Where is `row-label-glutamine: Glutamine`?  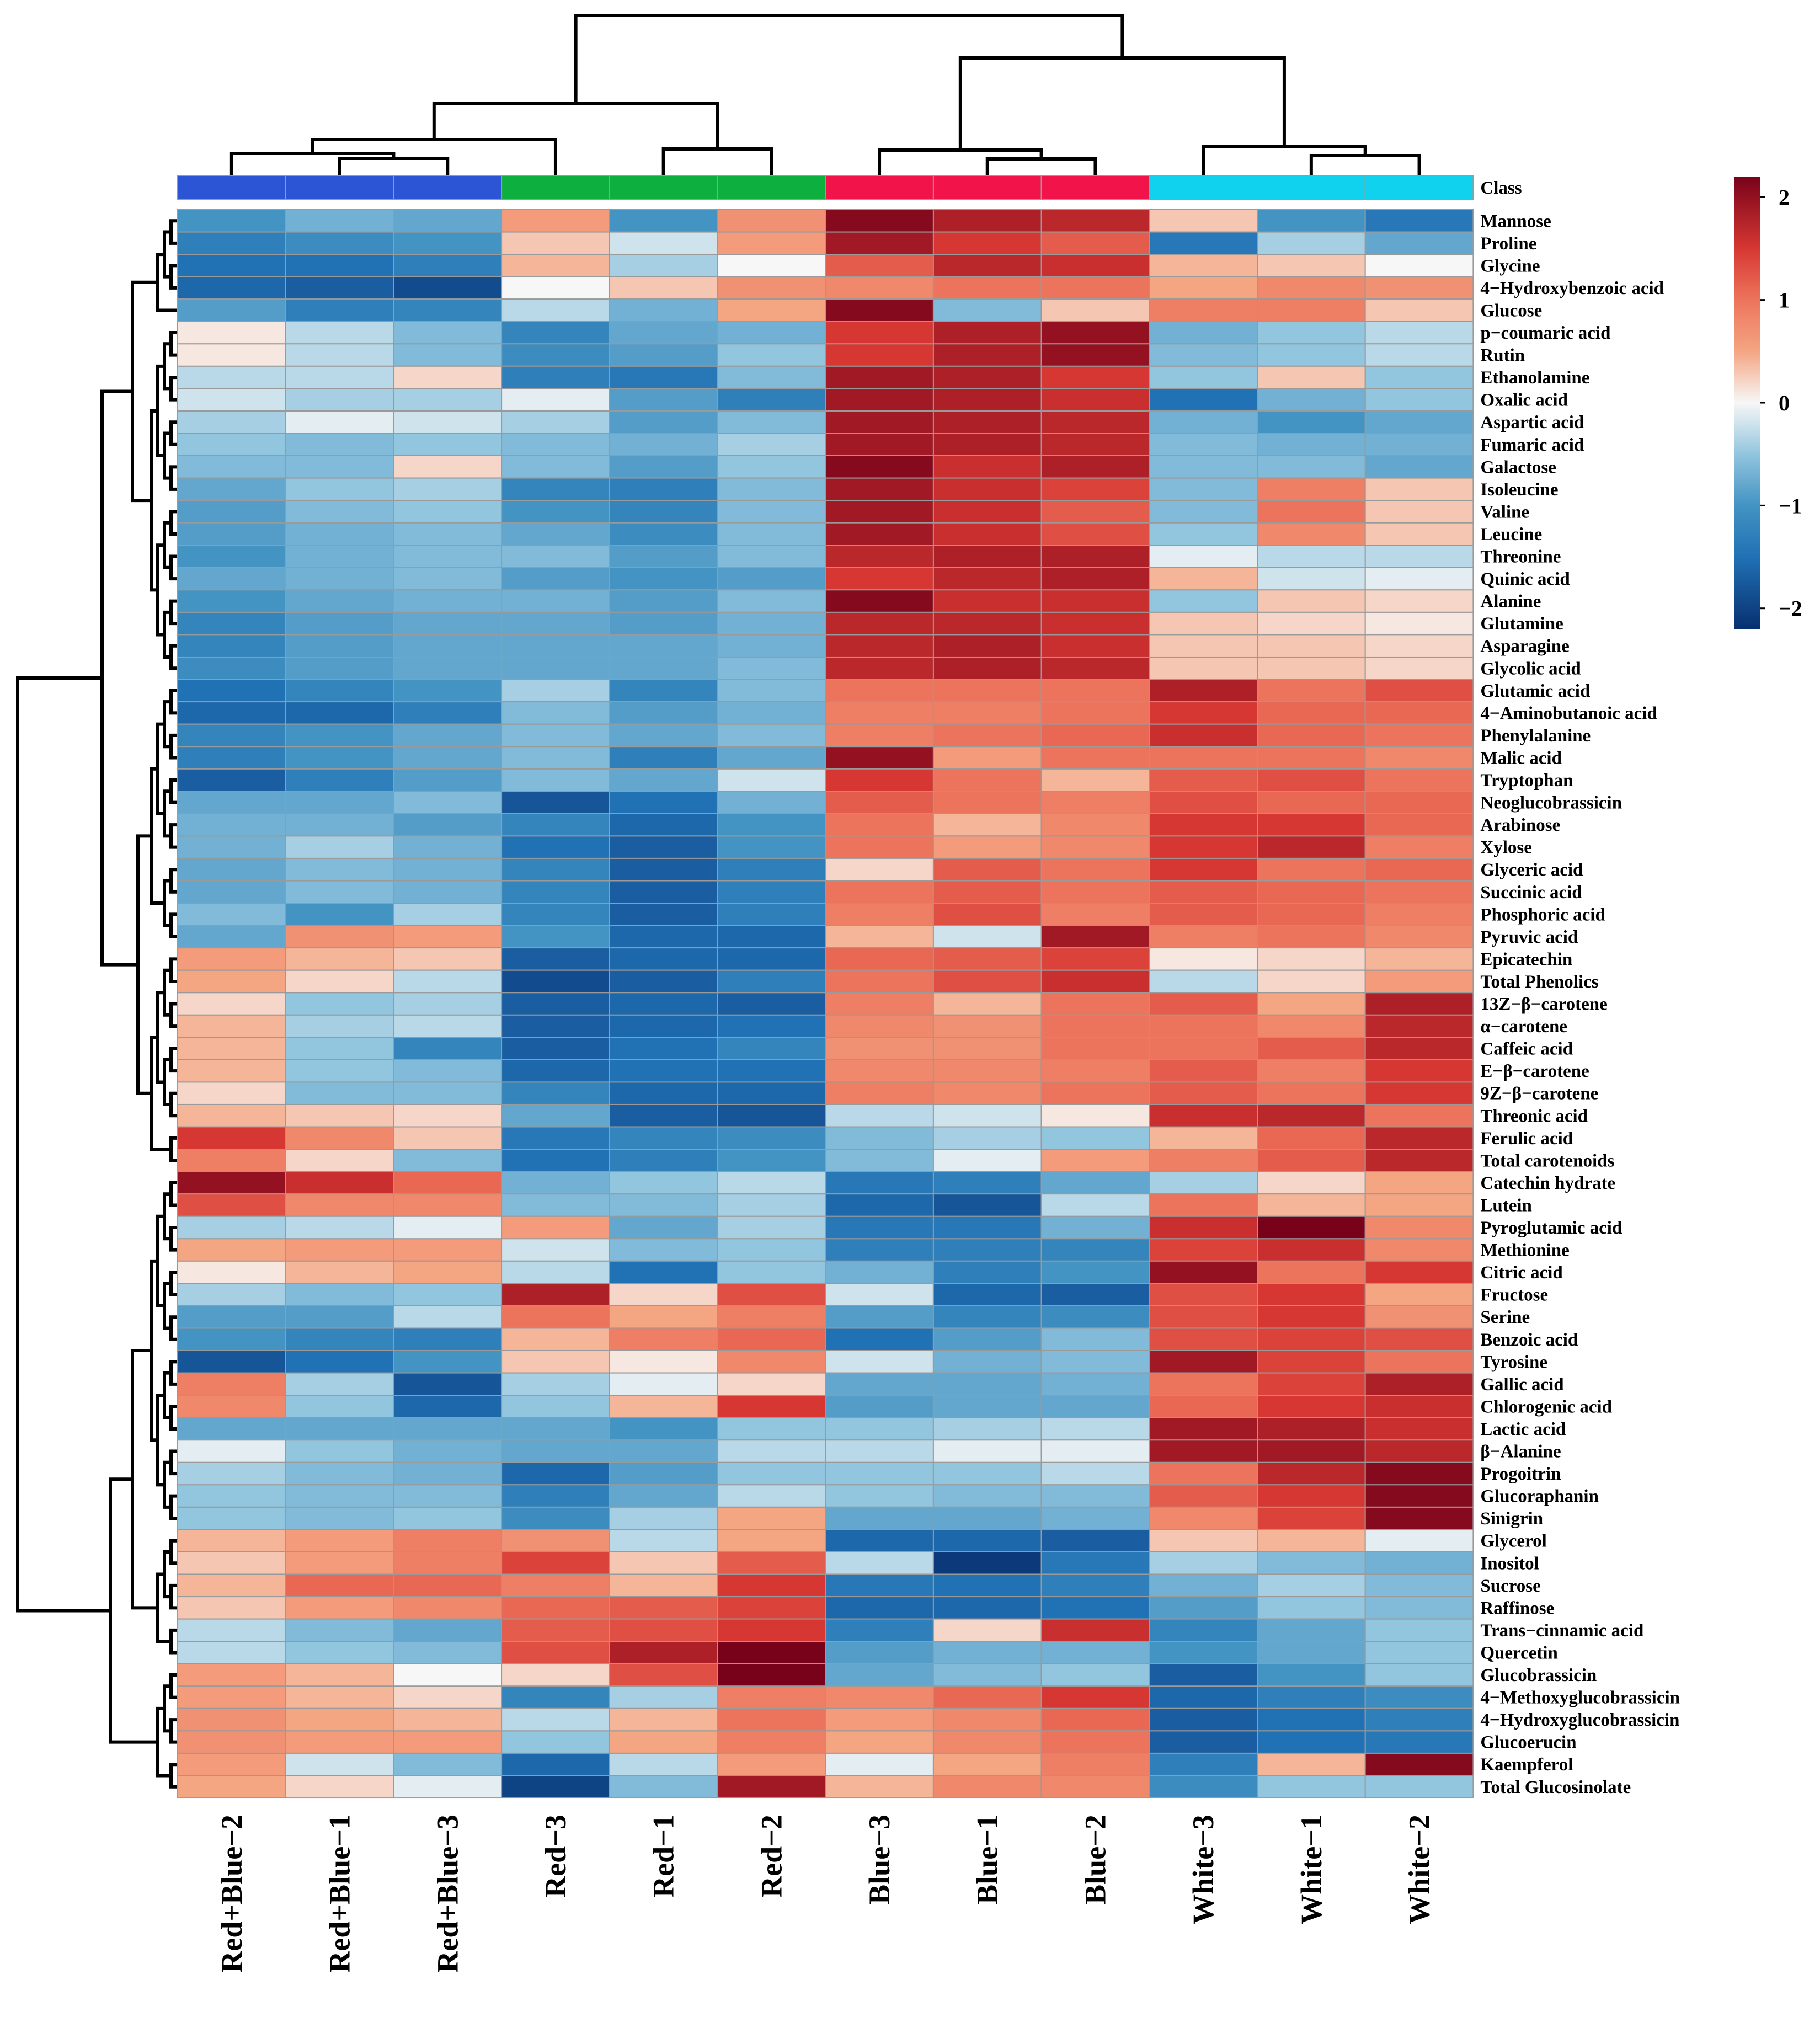 row-label-glutamine: Glutamine is located at coordinates (1521, 624).